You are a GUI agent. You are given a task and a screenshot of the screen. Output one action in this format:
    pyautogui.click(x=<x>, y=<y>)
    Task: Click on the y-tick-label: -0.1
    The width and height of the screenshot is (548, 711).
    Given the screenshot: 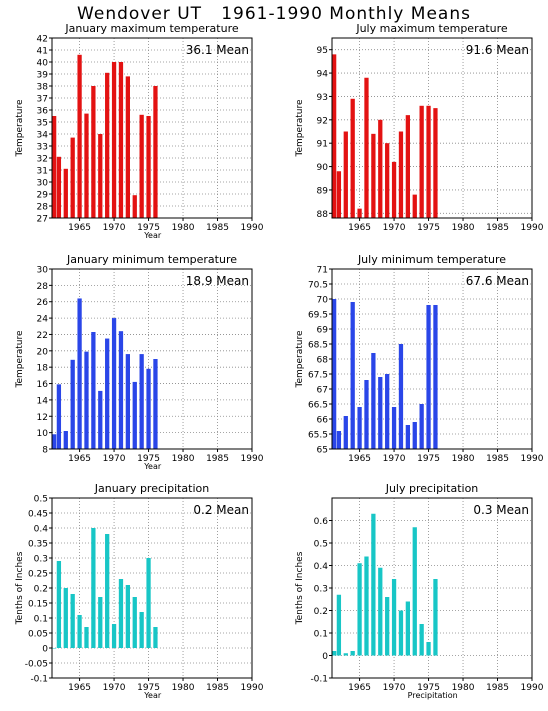 What is the action you would take?
    pyautogui.click(x=39, y=680)
    